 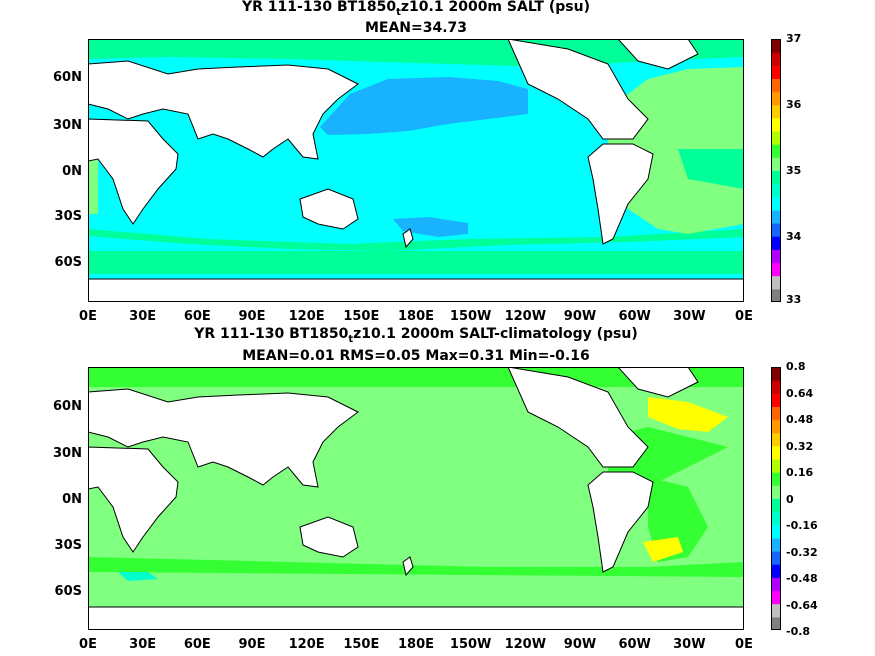 I want to click on panel1-cb-label: 36, so click(x=794, y=104).